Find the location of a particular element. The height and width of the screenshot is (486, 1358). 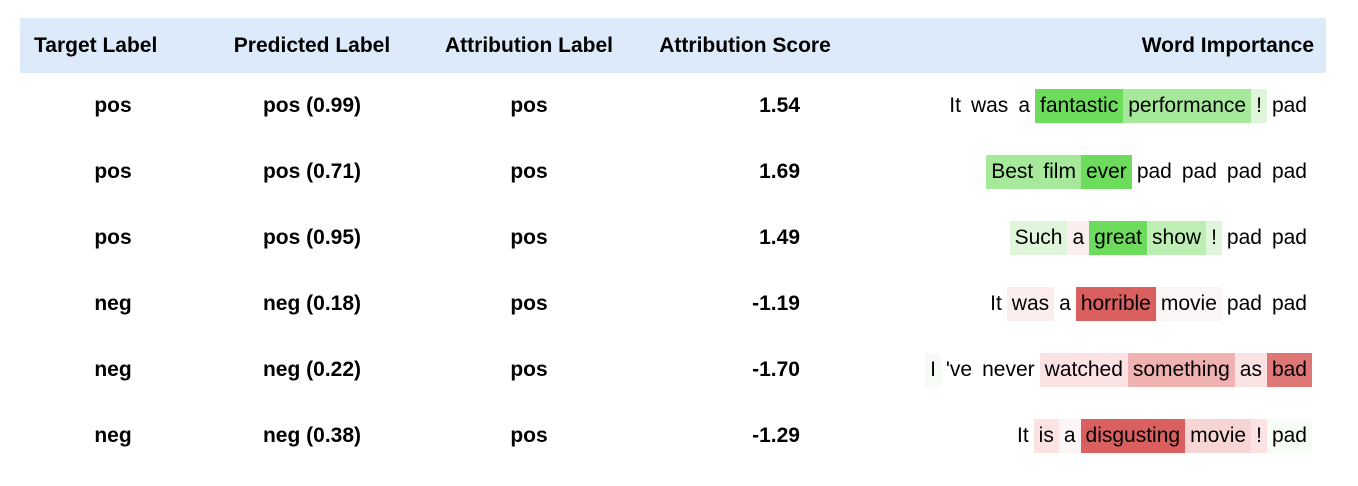

word-token: film is located at coordinates (1059, 172).